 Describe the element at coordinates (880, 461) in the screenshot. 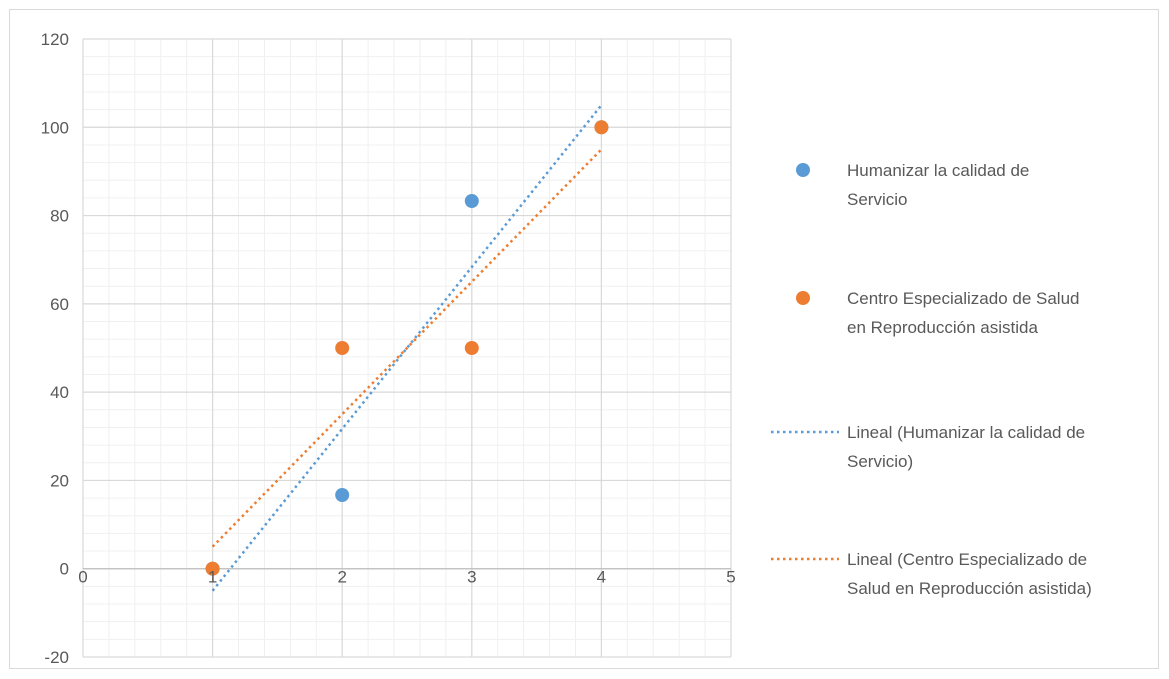

I see `legend-label: Servicio)` at that location.